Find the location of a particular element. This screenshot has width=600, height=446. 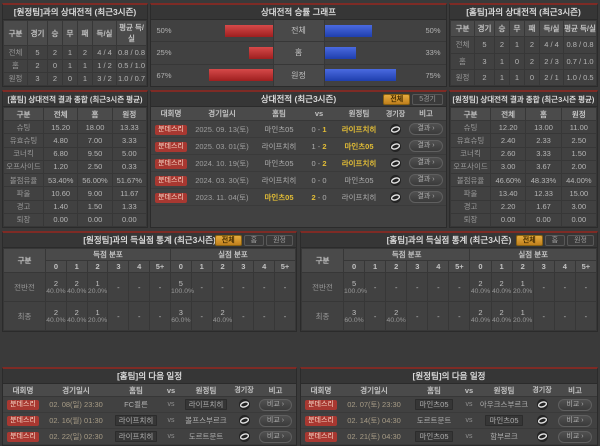

dist-cell: 5 100.0% is located at coordinates (181, 287).